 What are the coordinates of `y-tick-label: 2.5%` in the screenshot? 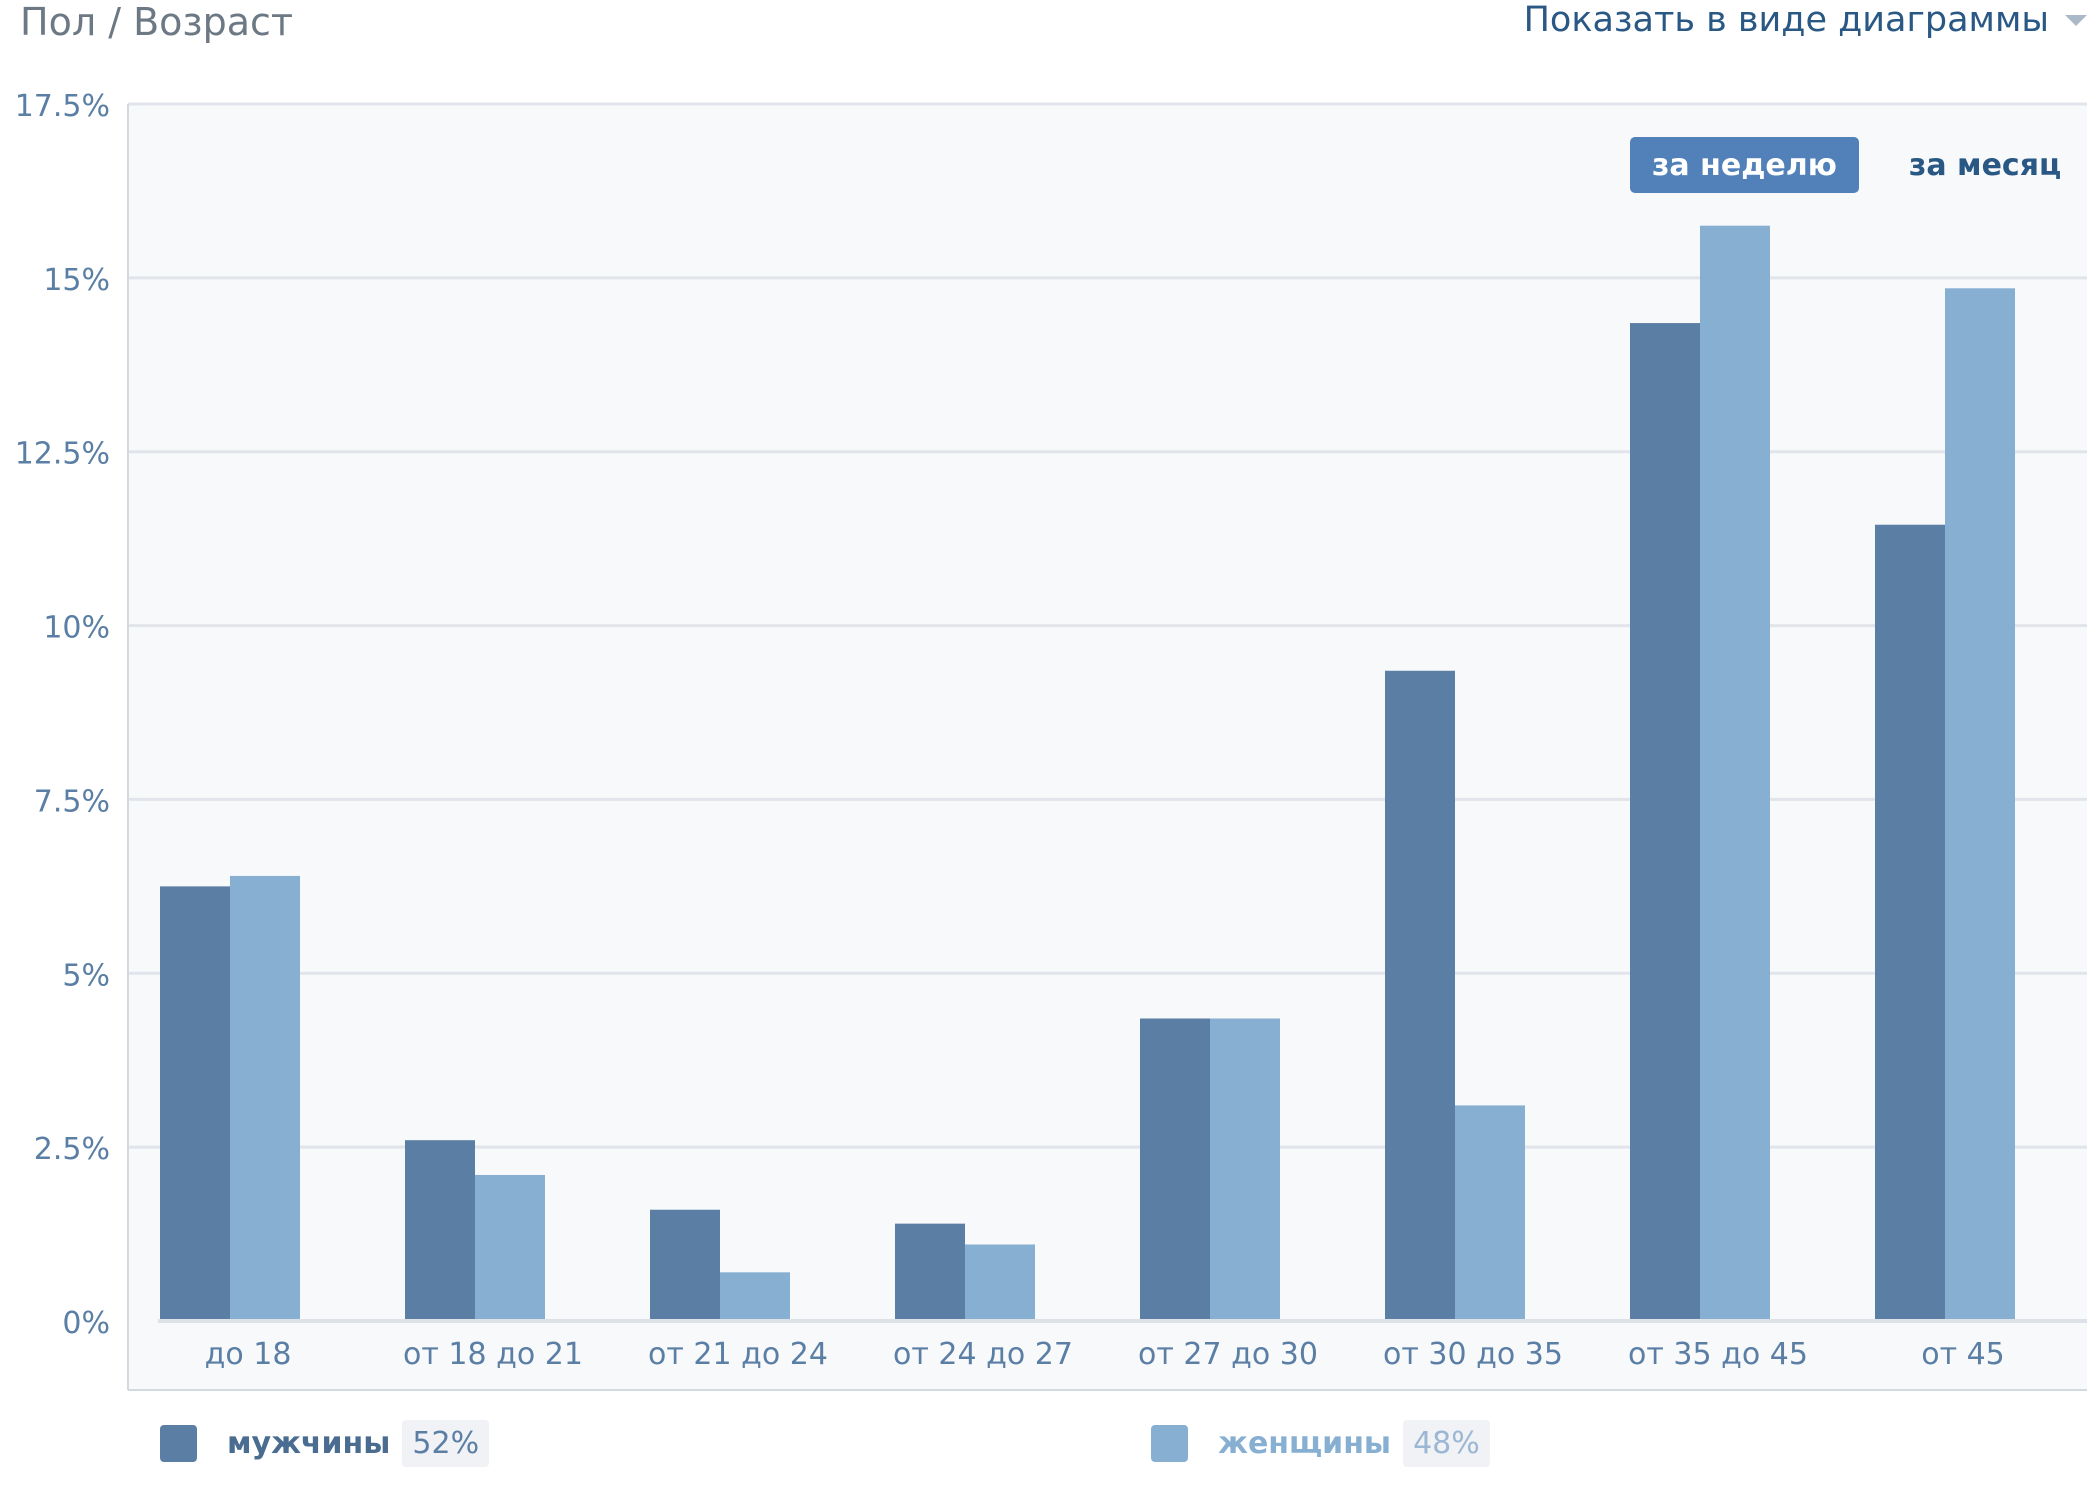 It's located at (72, 1149).